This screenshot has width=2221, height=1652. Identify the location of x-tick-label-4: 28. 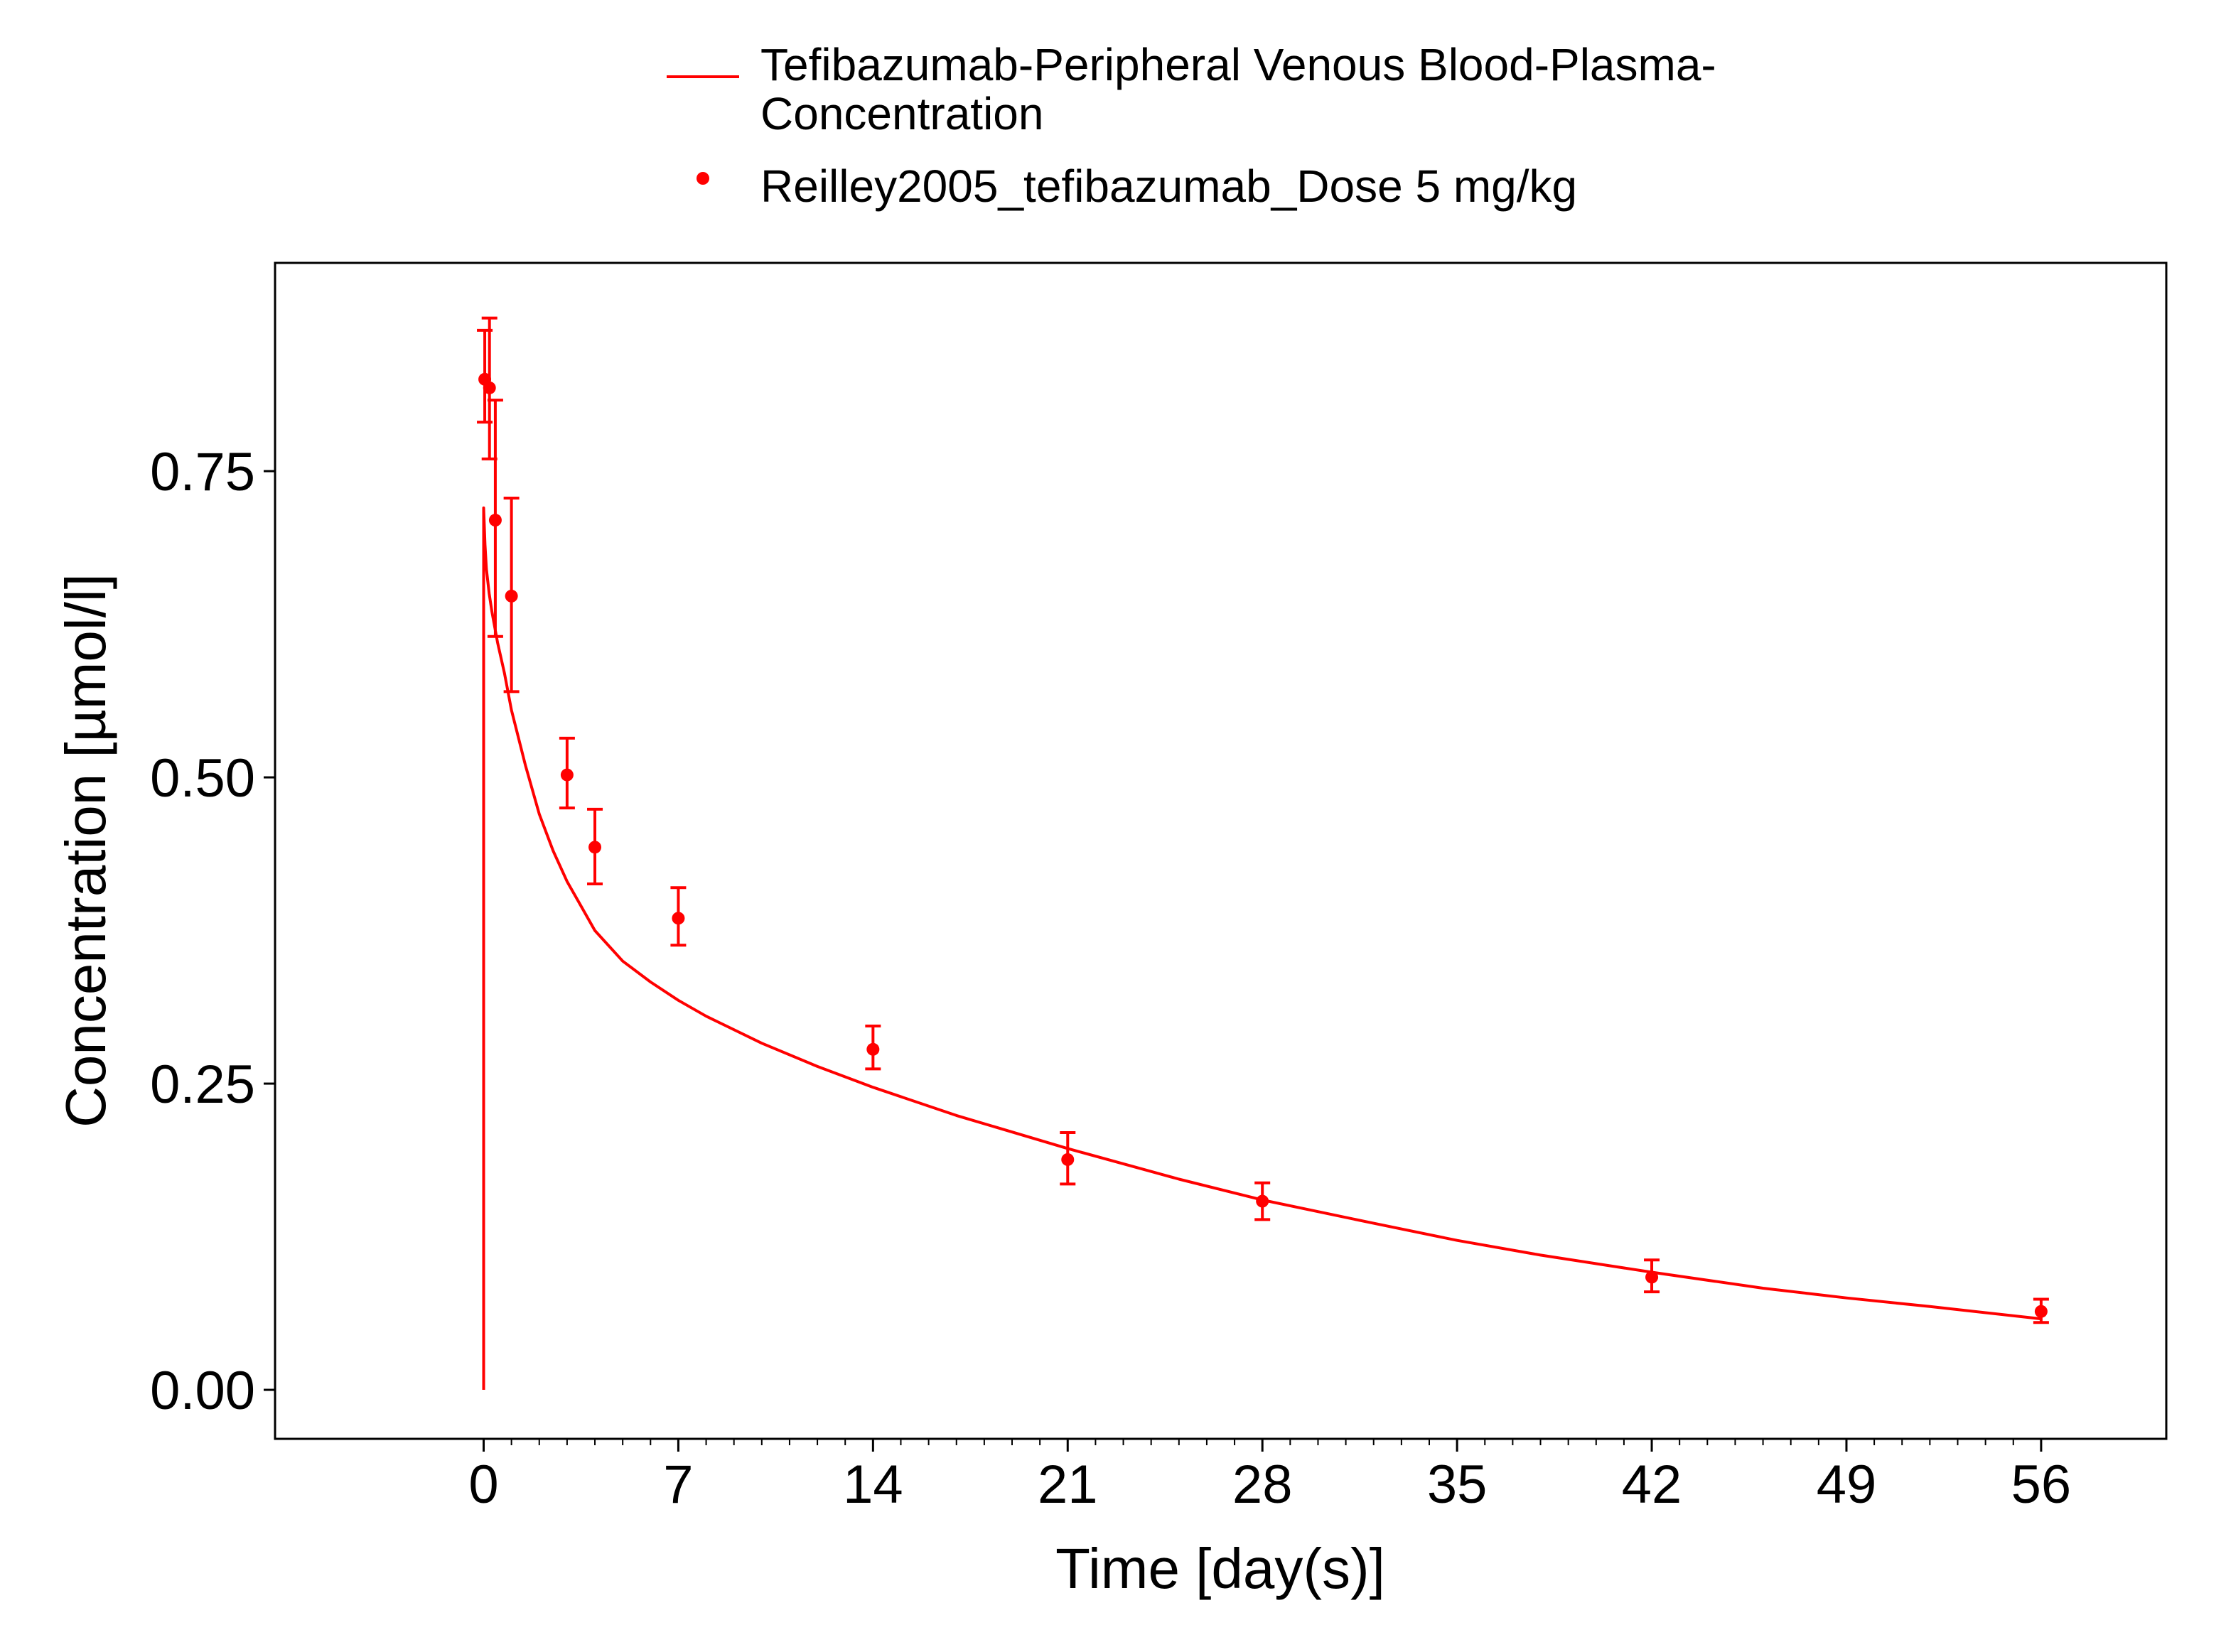
(1262, 1485).